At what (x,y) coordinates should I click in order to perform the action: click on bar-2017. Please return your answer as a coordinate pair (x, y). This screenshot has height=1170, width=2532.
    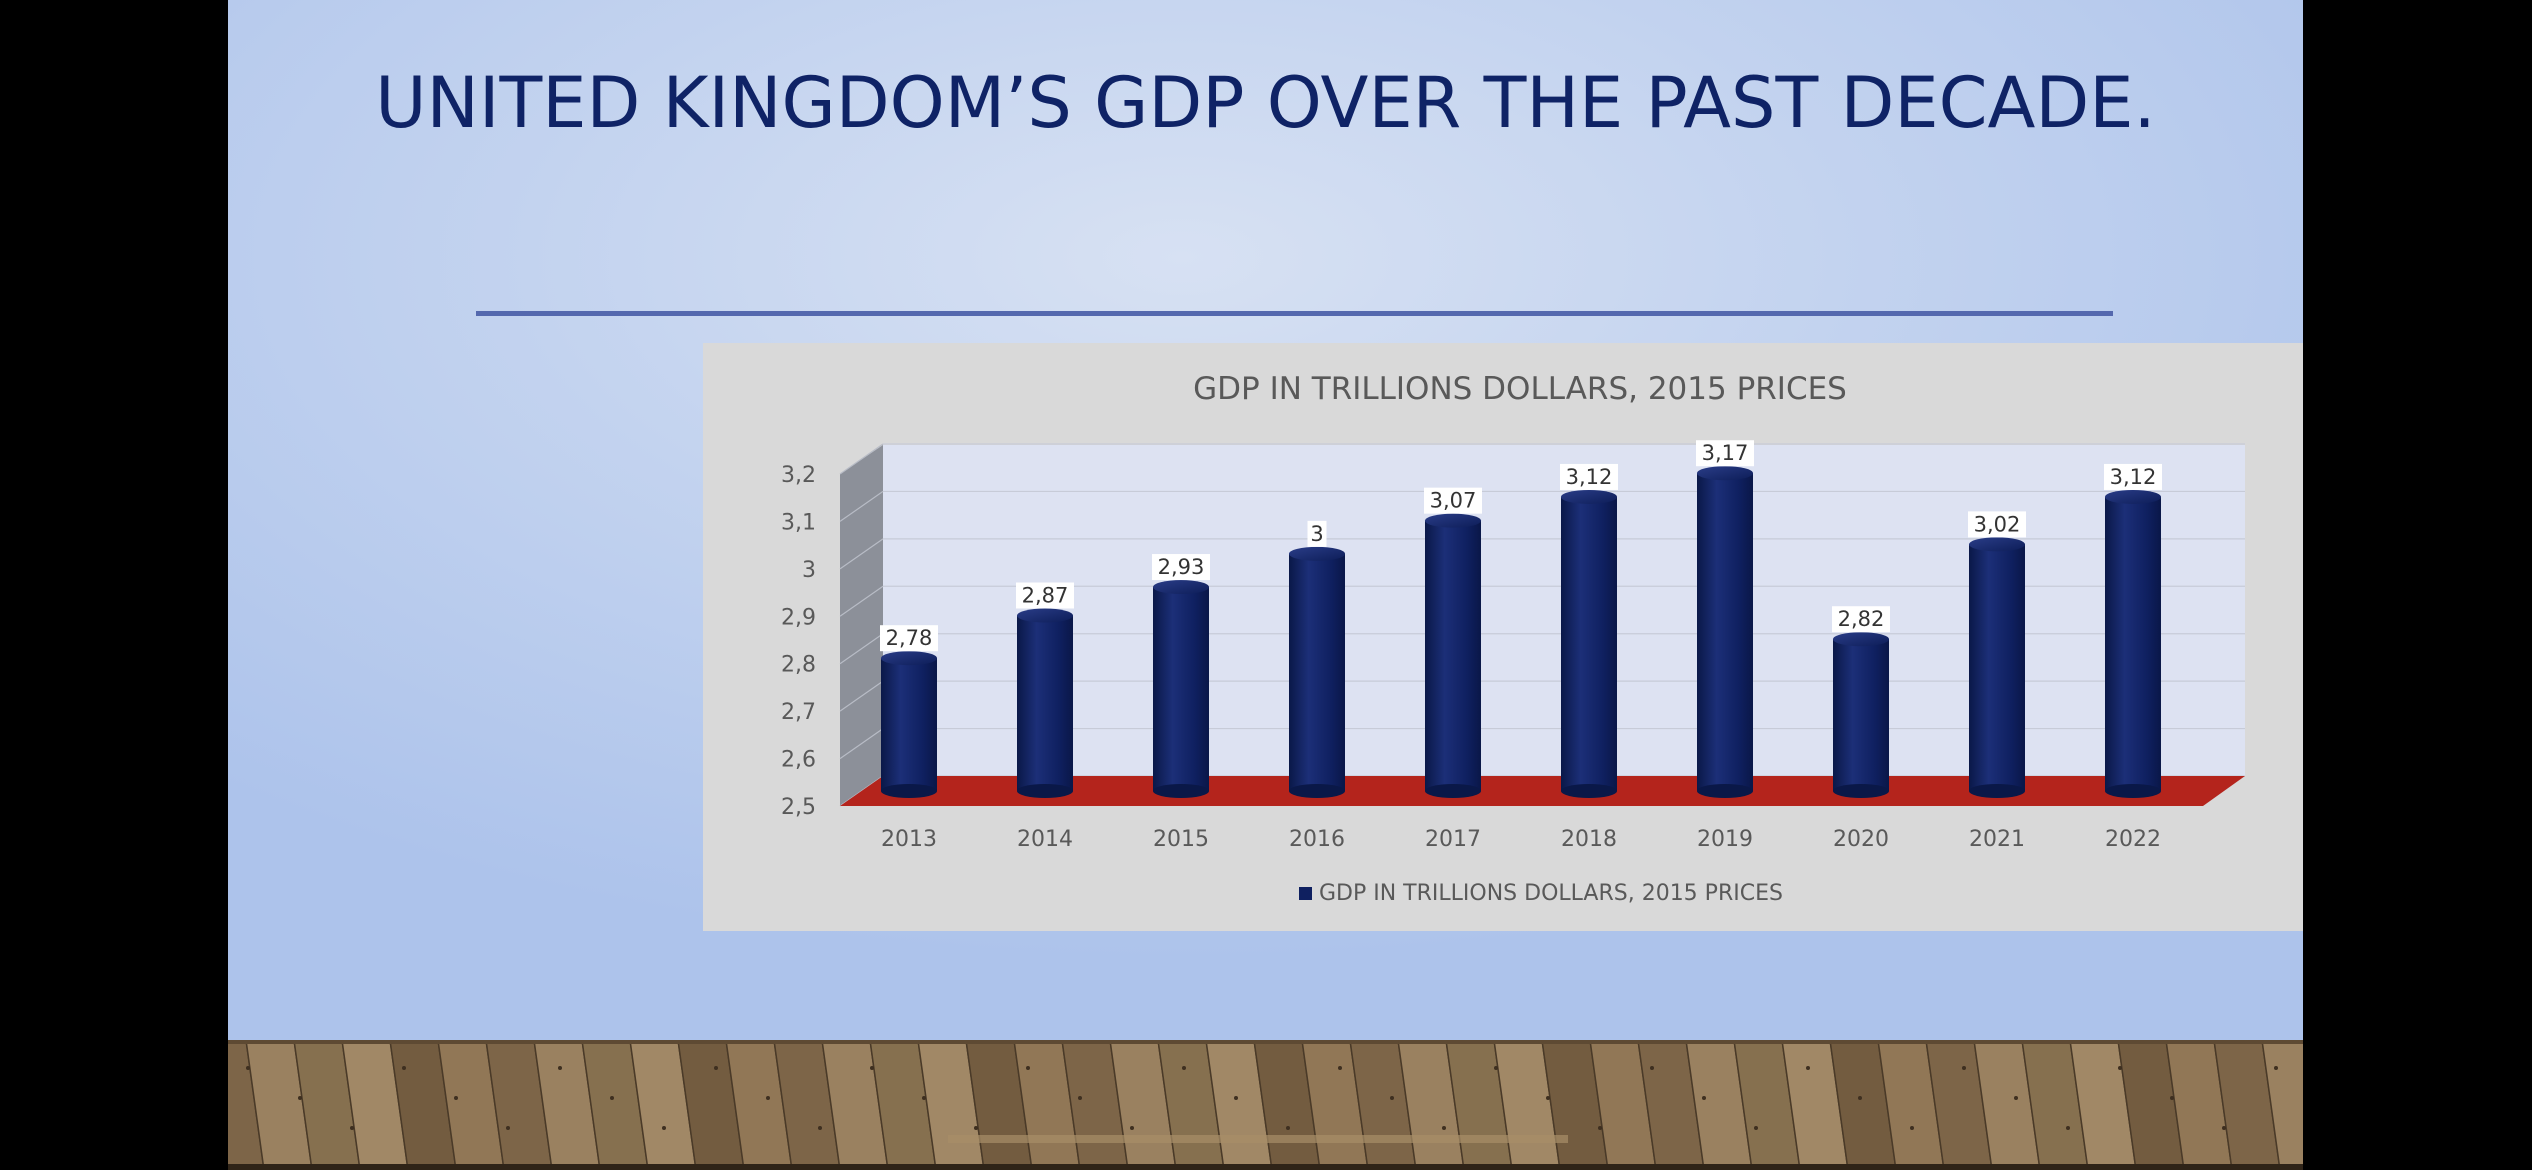
    Looking at the image, I should click on (1453, 655).